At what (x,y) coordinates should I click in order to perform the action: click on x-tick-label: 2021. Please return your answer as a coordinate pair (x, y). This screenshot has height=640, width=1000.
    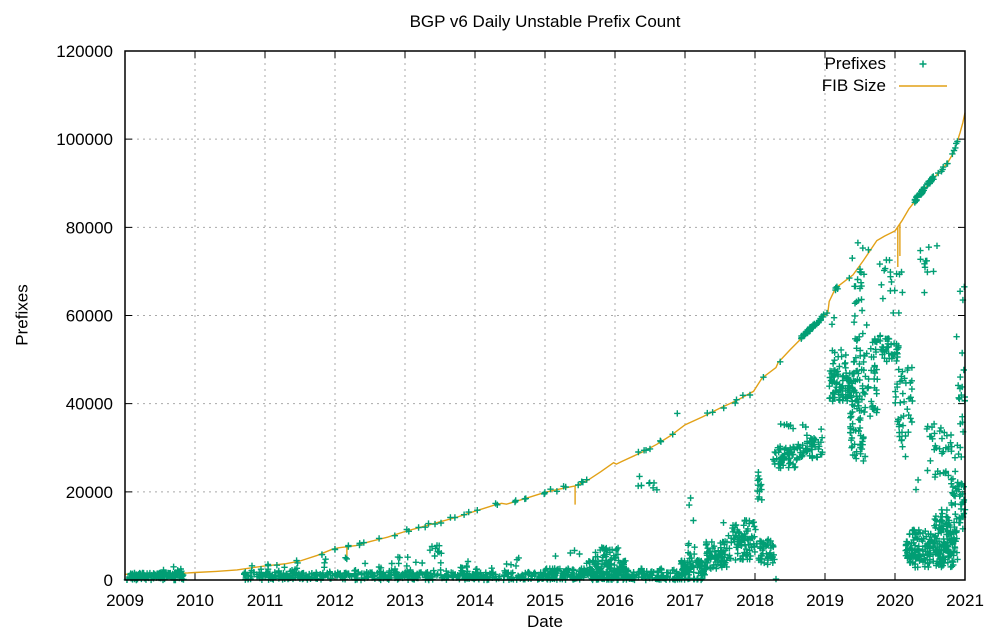
    Looking at the image, I should click on (965, 600).